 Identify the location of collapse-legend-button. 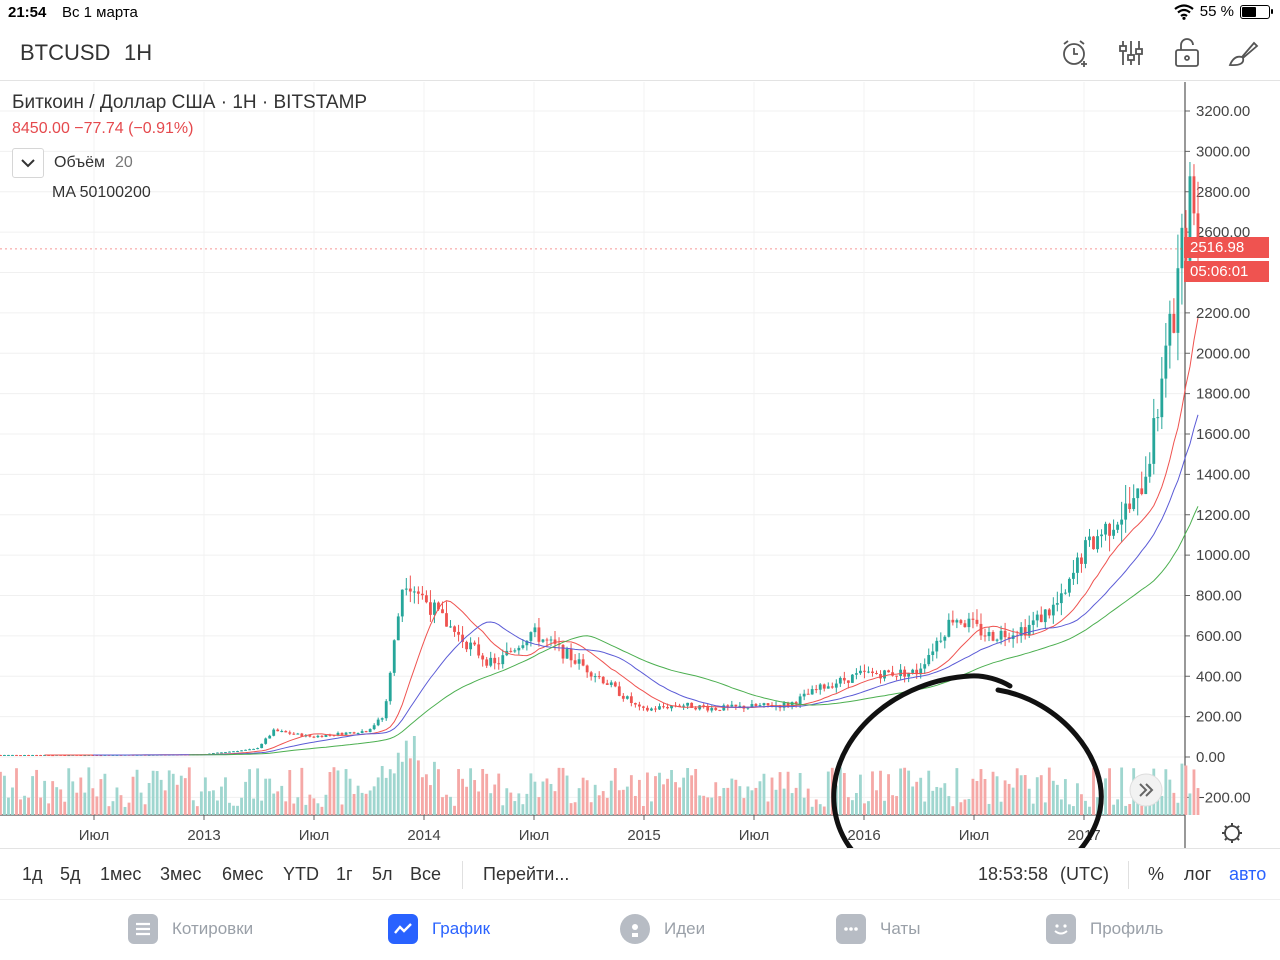
(28, 163).